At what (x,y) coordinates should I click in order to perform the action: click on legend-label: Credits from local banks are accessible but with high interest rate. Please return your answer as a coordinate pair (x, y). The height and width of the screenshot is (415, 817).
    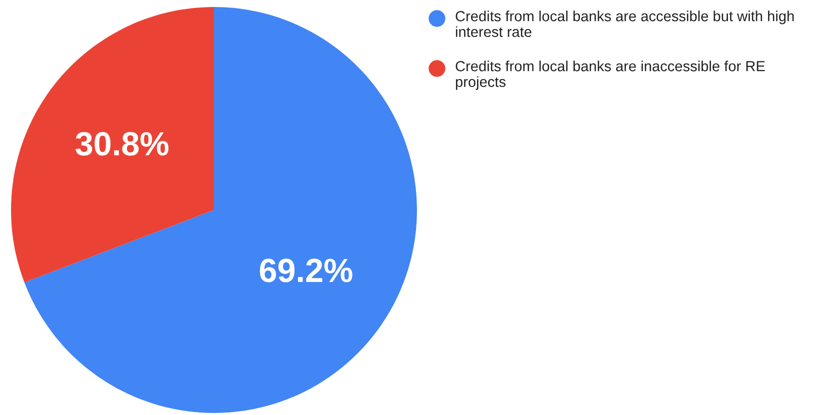
    Looking at the image, I should click on (625, 24).